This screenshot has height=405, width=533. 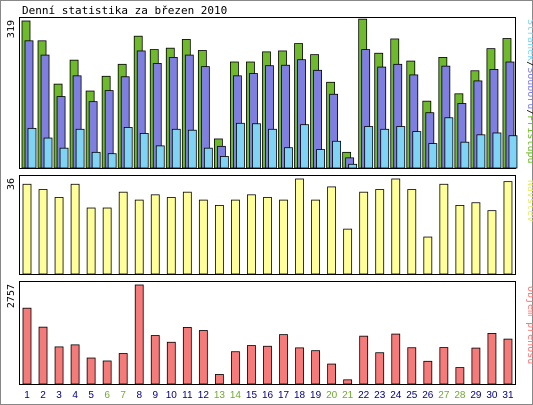 I want to click on day-label-30: 30, so click(x=492, y=395).